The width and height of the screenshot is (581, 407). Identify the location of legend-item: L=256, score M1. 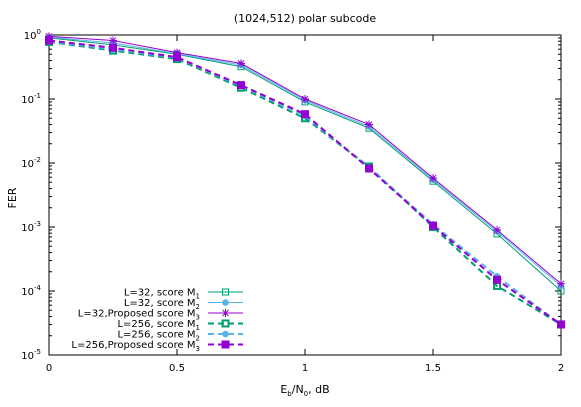
(180, 325).